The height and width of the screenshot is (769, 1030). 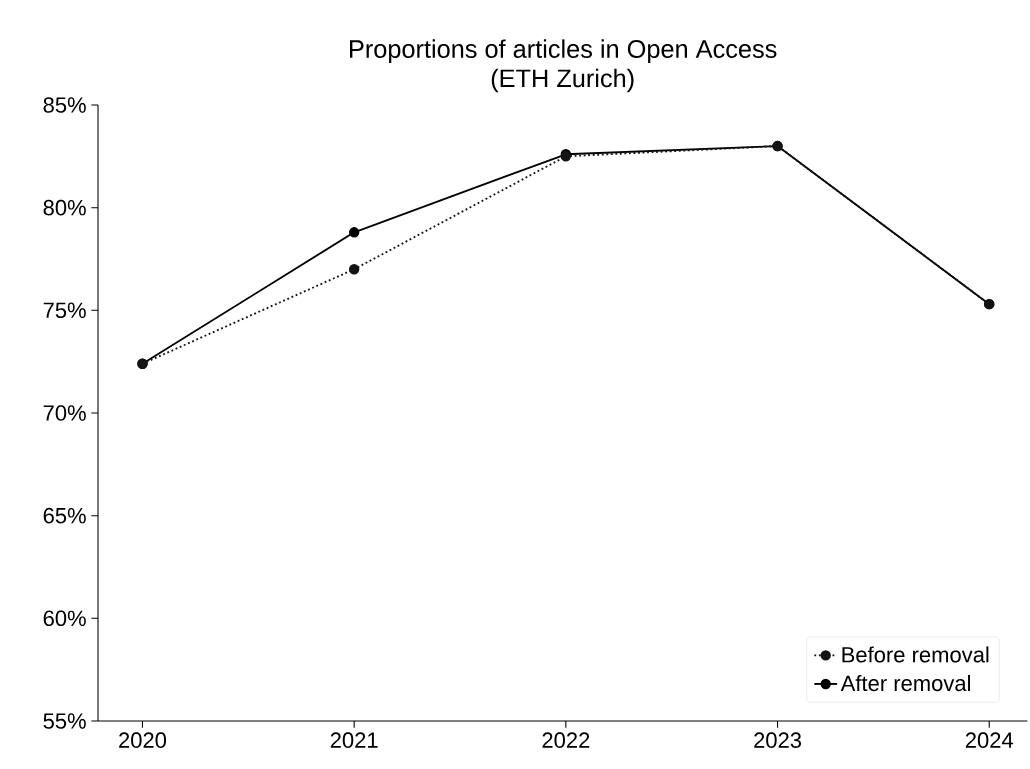 I want to click on chart-title: Proportions of articles in Open Access, so click(x=563, y=51).